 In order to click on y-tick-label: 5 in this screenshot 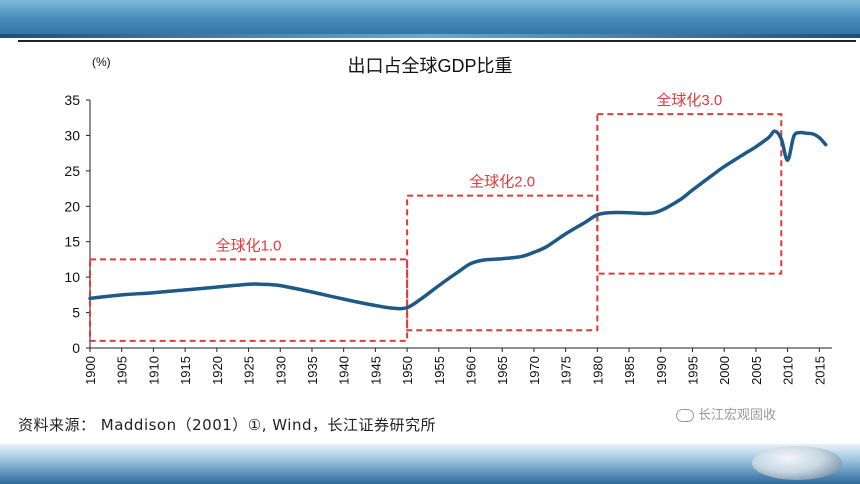, I will do `click(76, 313)`.